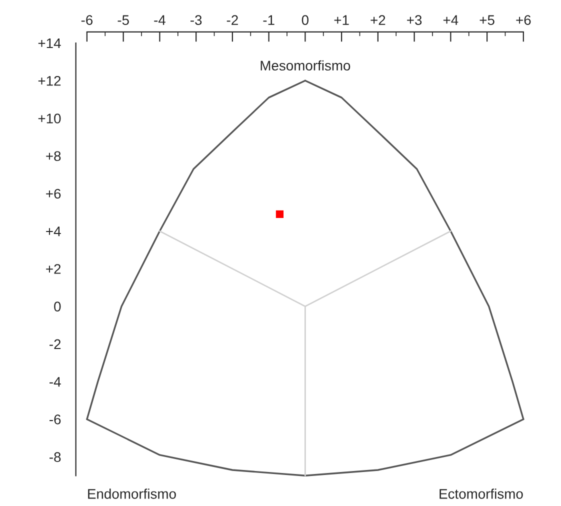 The image size is (561, 506). I want to click on text: Endomorfismo, so click(132, 493).